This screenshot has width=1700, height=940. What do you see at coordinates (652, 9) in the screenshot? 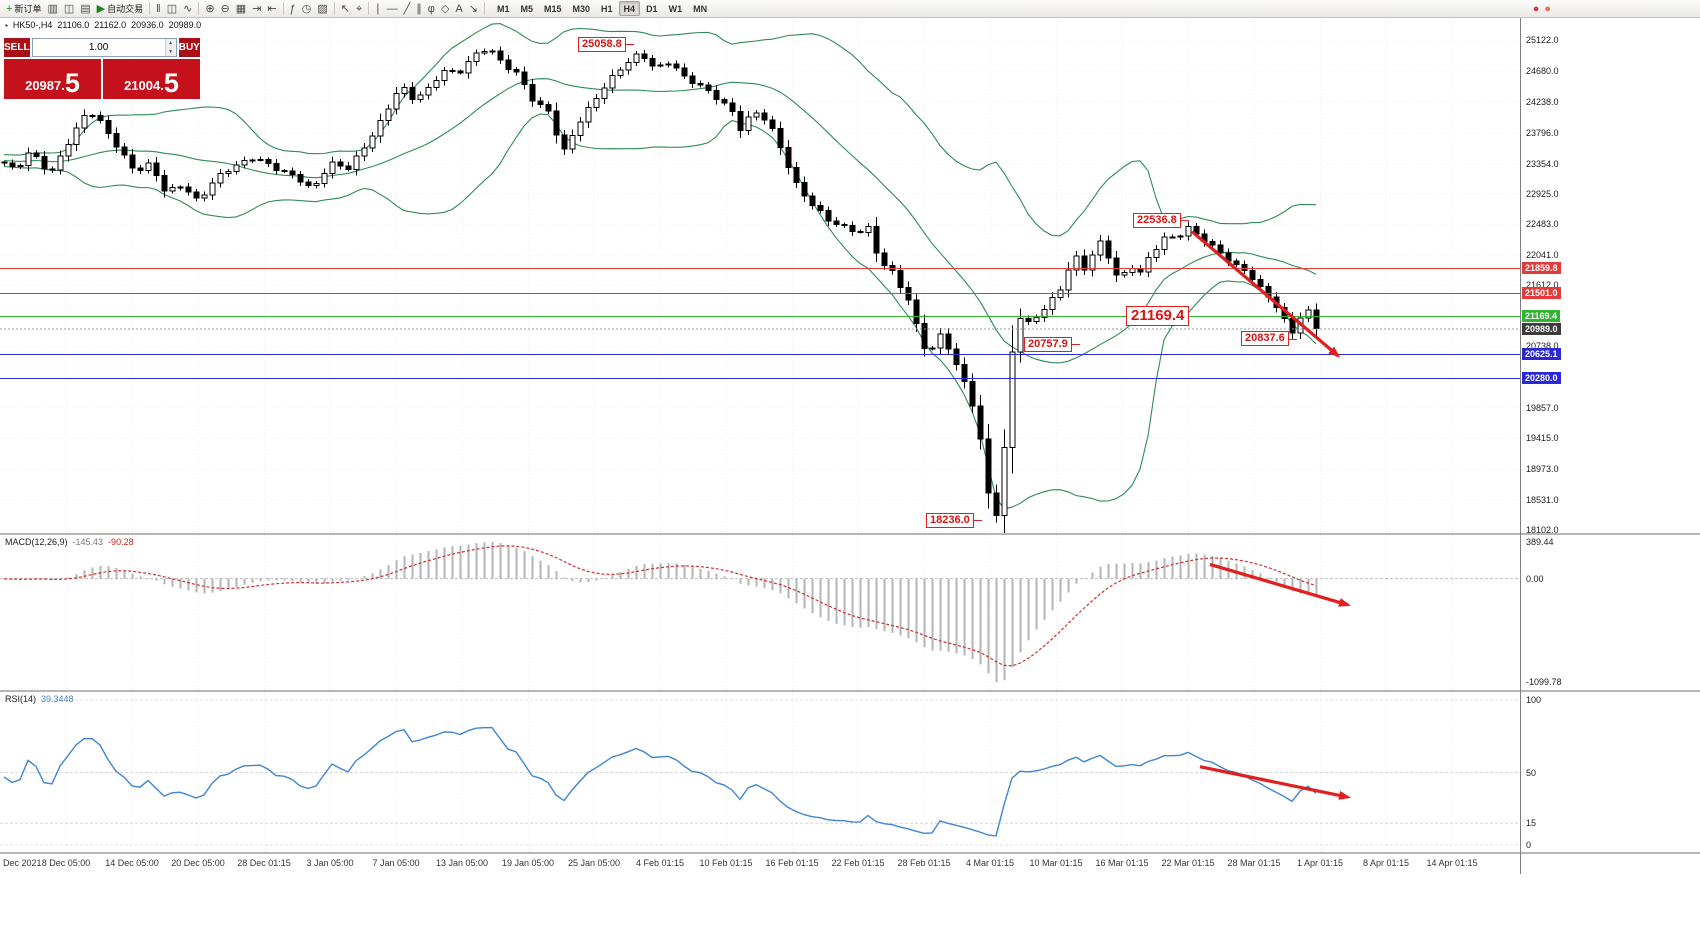
I see `timeframe-d1: D1` at bounding box center [652, 9].